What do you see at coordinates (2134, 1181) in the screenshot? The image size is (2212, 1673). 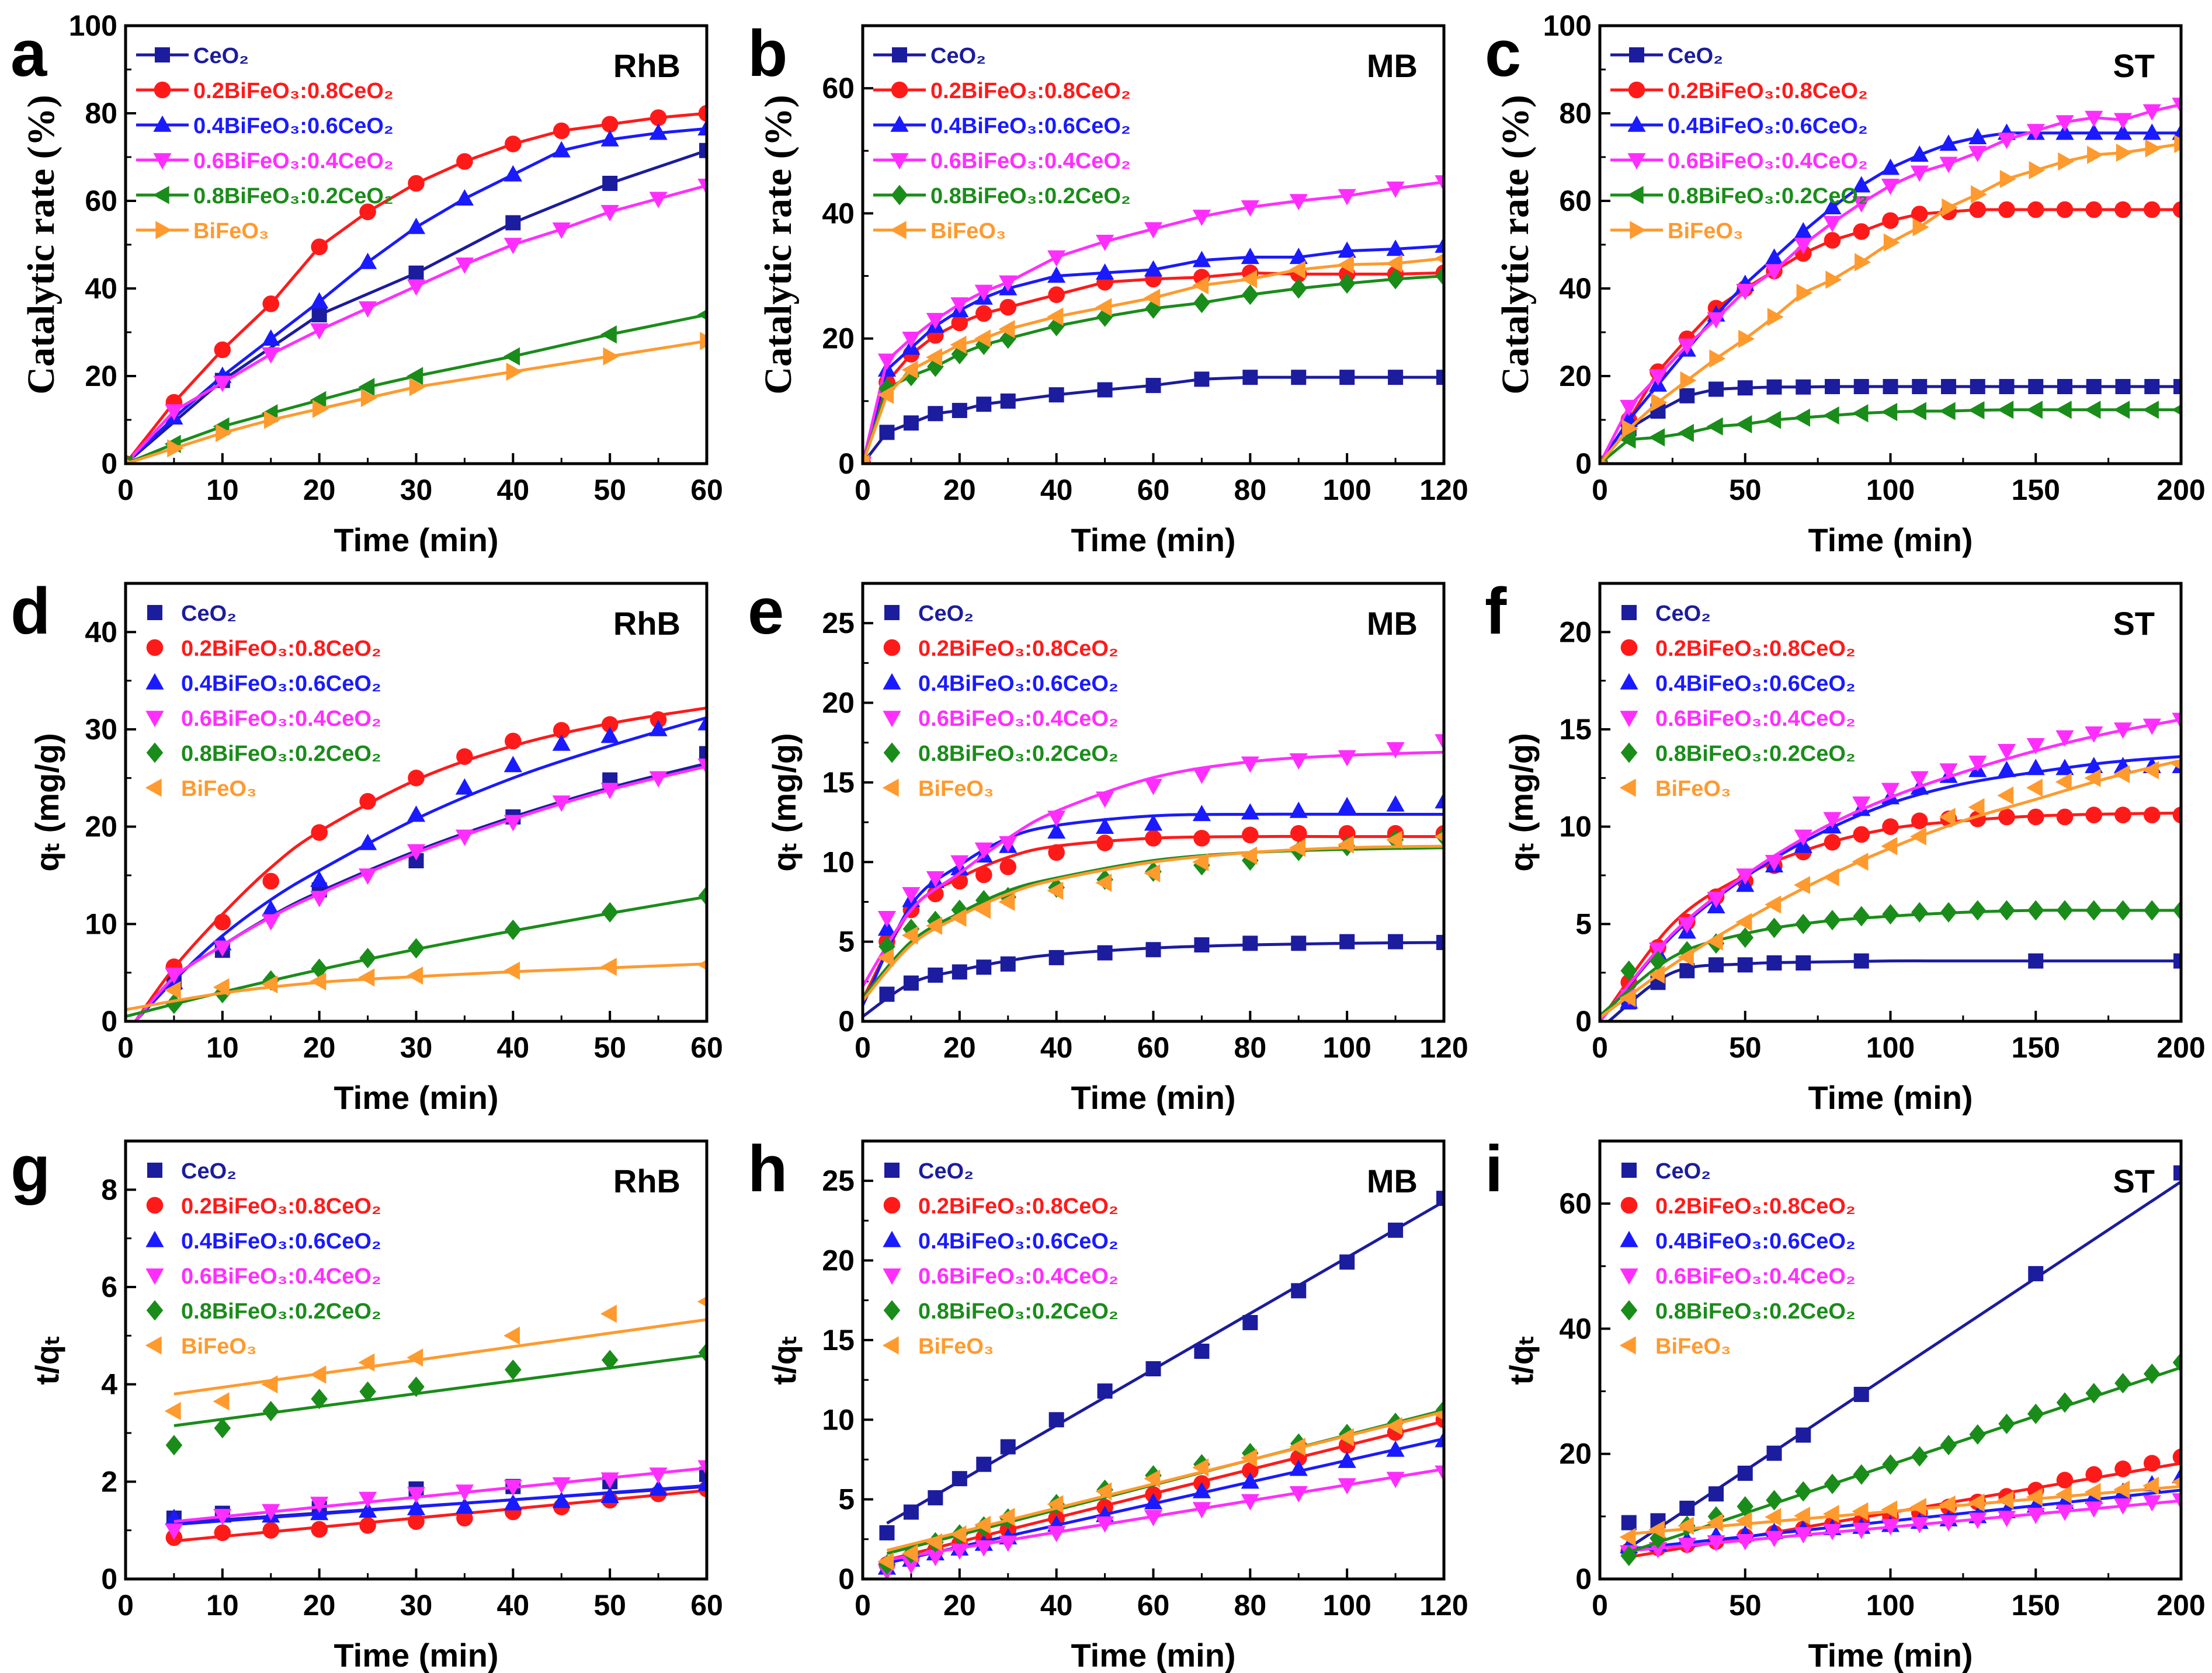 I see `sample-tag: ST` at bounding box center [2134, 1181].